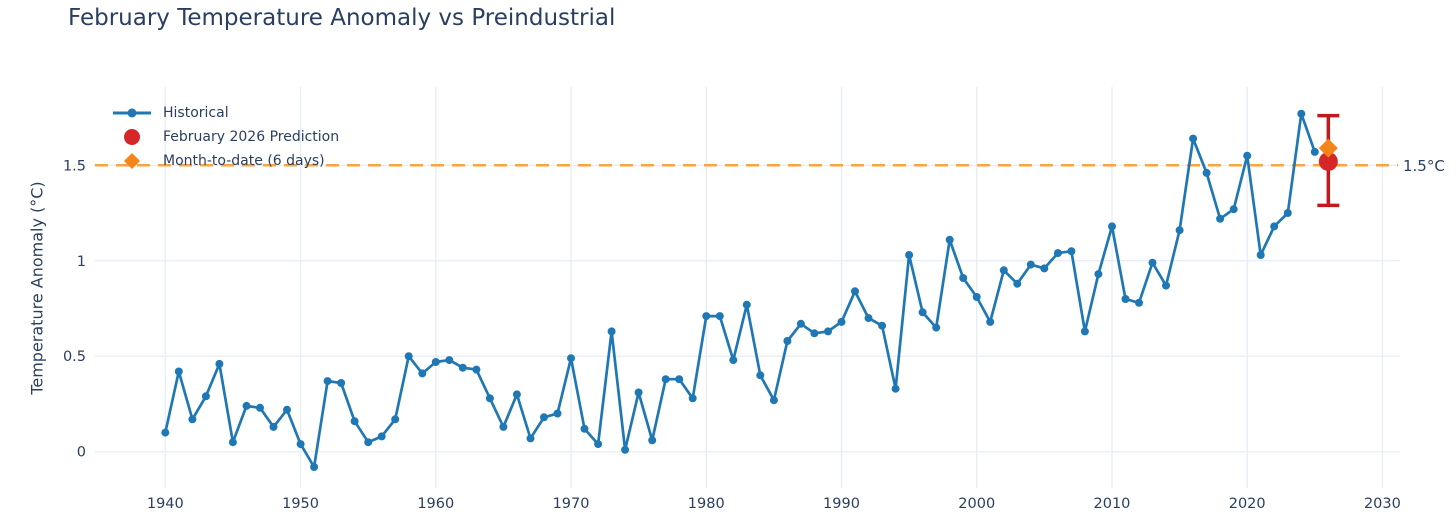 The image size is (1456, 520). Describe the element at coordinates (571, 504) in the screenshot. I see `x-tick-label: 1970` at that location.